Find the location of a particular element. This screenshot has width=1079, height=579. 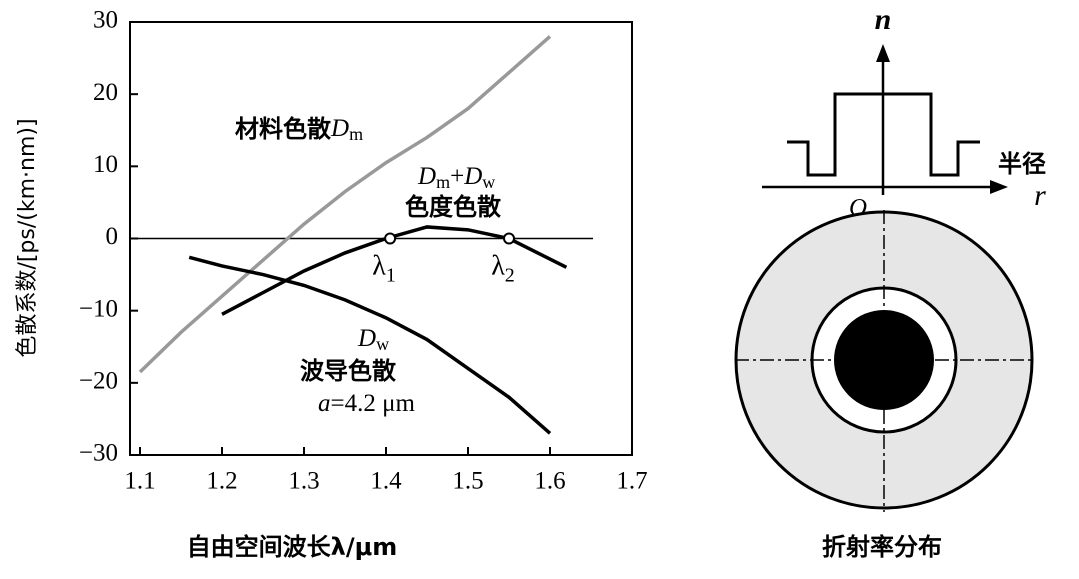

point-label: λ2 is located at coordinates (503, 268).